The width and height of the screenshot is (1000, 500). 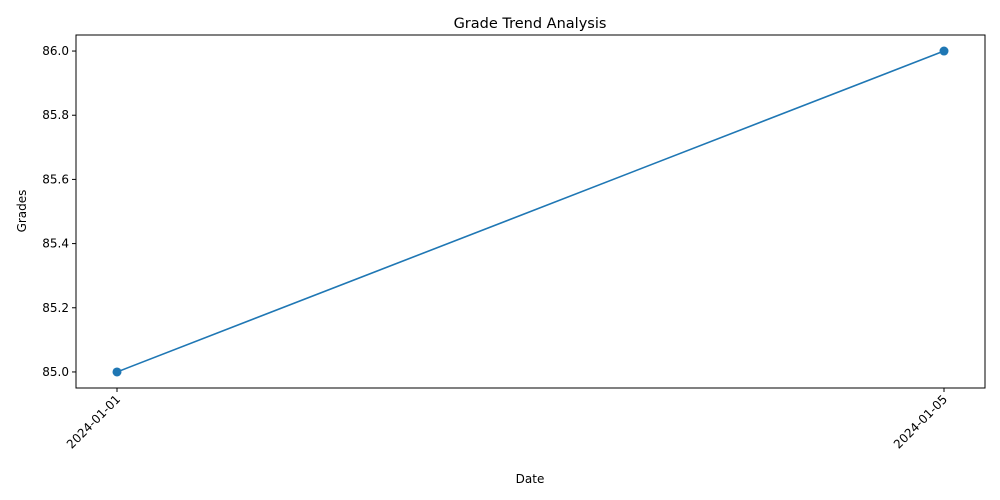 I want to click on y-tick-label: 85.2, so click(x=55, y=308).